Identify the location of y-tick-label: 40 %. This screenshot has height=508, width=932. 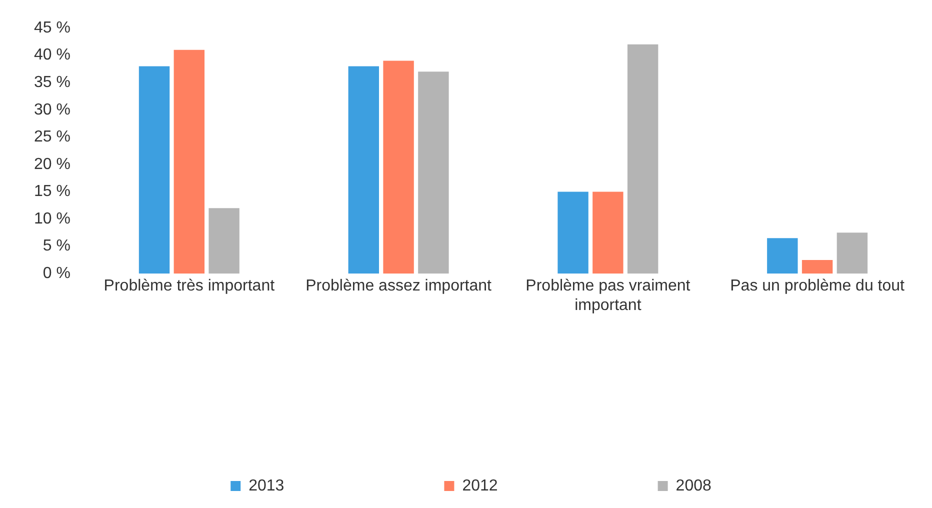
(52, 55).